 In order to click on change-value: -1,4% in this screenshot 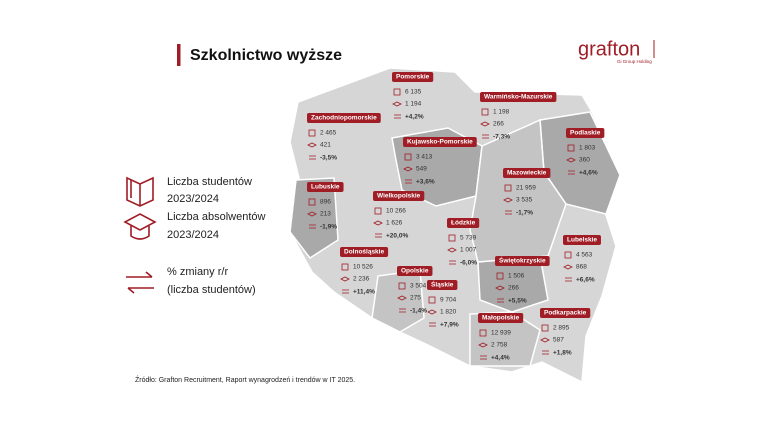, I will do `click(418, 311)`.